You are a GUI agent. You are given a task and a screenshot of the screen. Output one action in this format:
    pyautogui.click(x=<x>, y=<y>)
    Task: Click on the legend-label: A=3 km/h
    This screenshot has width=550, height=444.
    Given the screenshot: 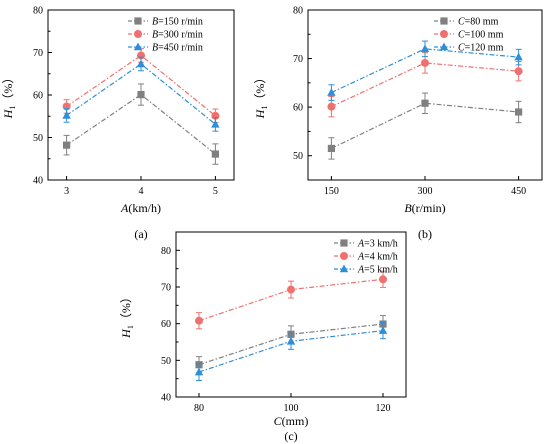 What is the action you would take?
    pyautogui.click(x=377, y=244)
    